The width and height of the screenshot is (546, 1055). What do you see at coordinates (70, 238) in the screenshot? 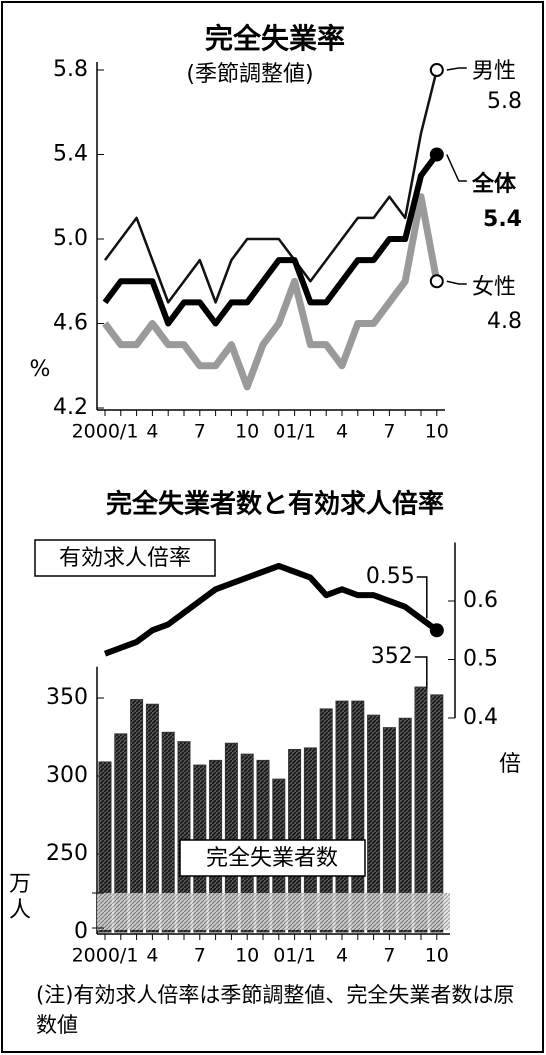
I see `y-tick-label: 5.0` at bounding box center [70, 238].